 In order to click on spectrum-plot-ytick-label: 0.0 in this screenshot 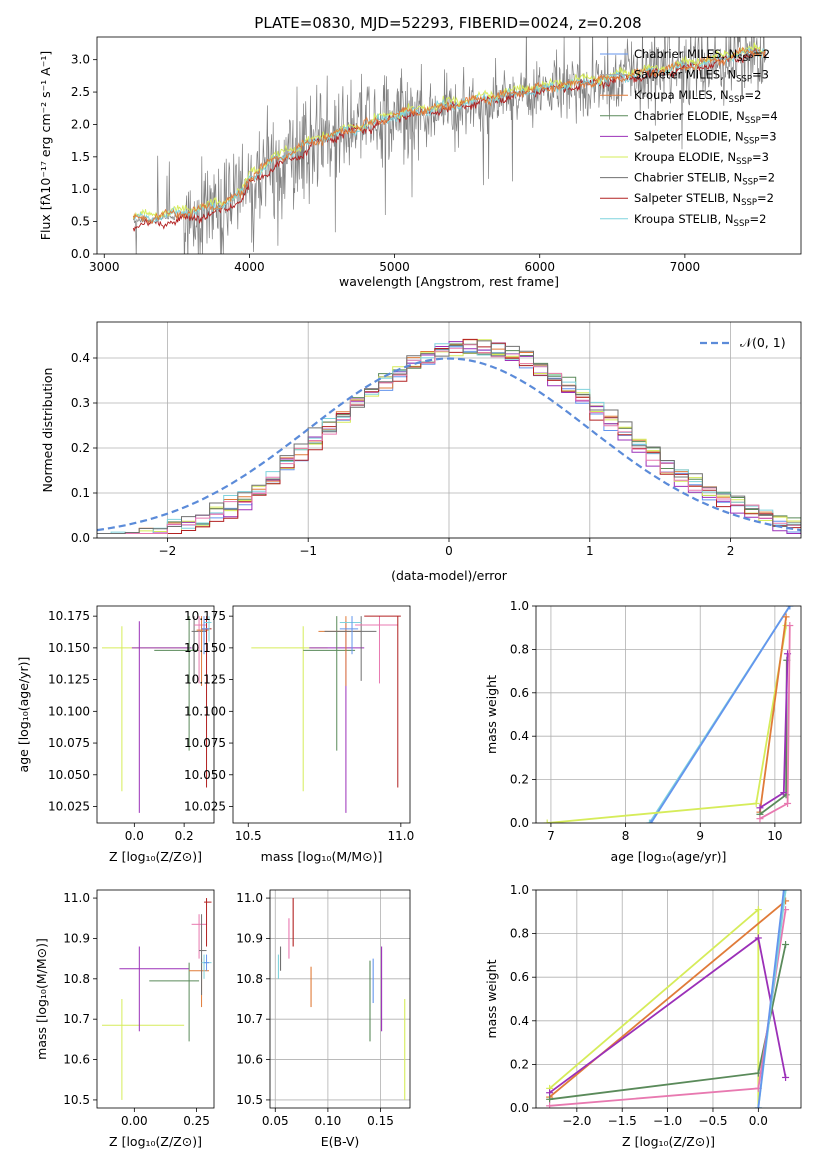, I will do `click(80, 254)`.